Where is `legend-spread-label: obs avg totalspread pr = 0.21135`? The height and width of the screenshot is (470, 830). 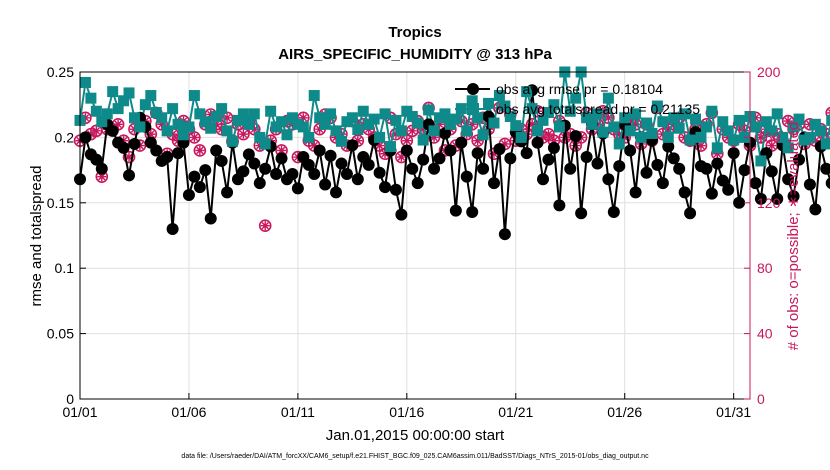
legend-spread-label: obs avg totalspread pr = 0.21135 is located at coordinates (598, 109).